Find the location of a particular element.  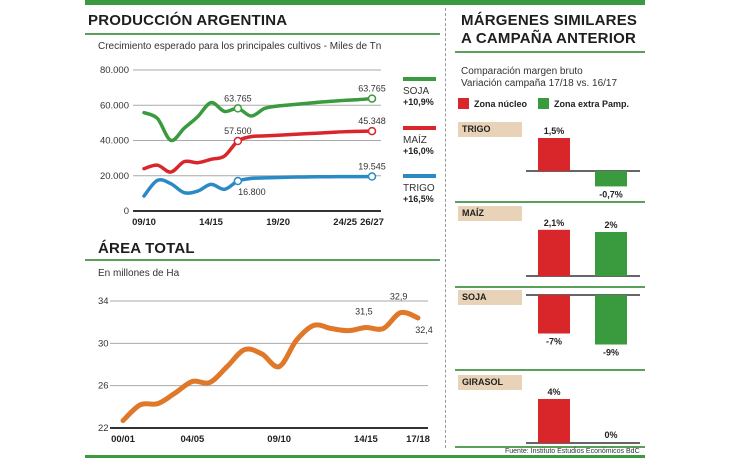

bar-value-label: 1,5% is located at coordinates (554, 131).